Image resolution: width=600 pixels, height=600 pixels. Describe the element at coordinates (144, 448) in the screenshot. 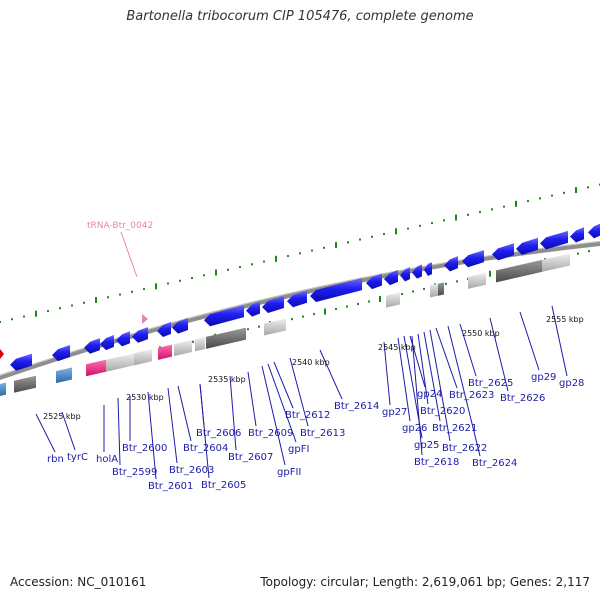

I see `gene-label: Btr_2600` at that location.